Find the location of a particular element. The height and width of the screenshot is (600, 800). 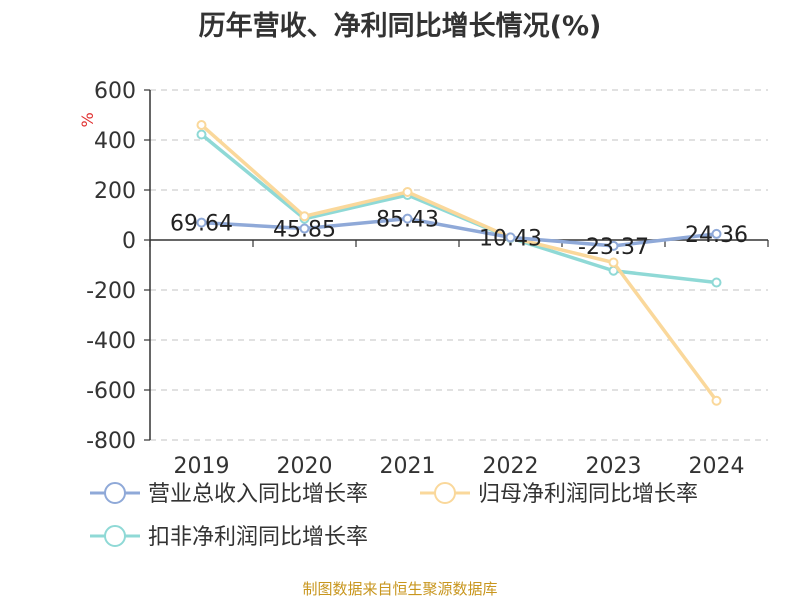

chart-title: 历年营收、净利同比增长情况(%) is located at coordinates (400, 26).